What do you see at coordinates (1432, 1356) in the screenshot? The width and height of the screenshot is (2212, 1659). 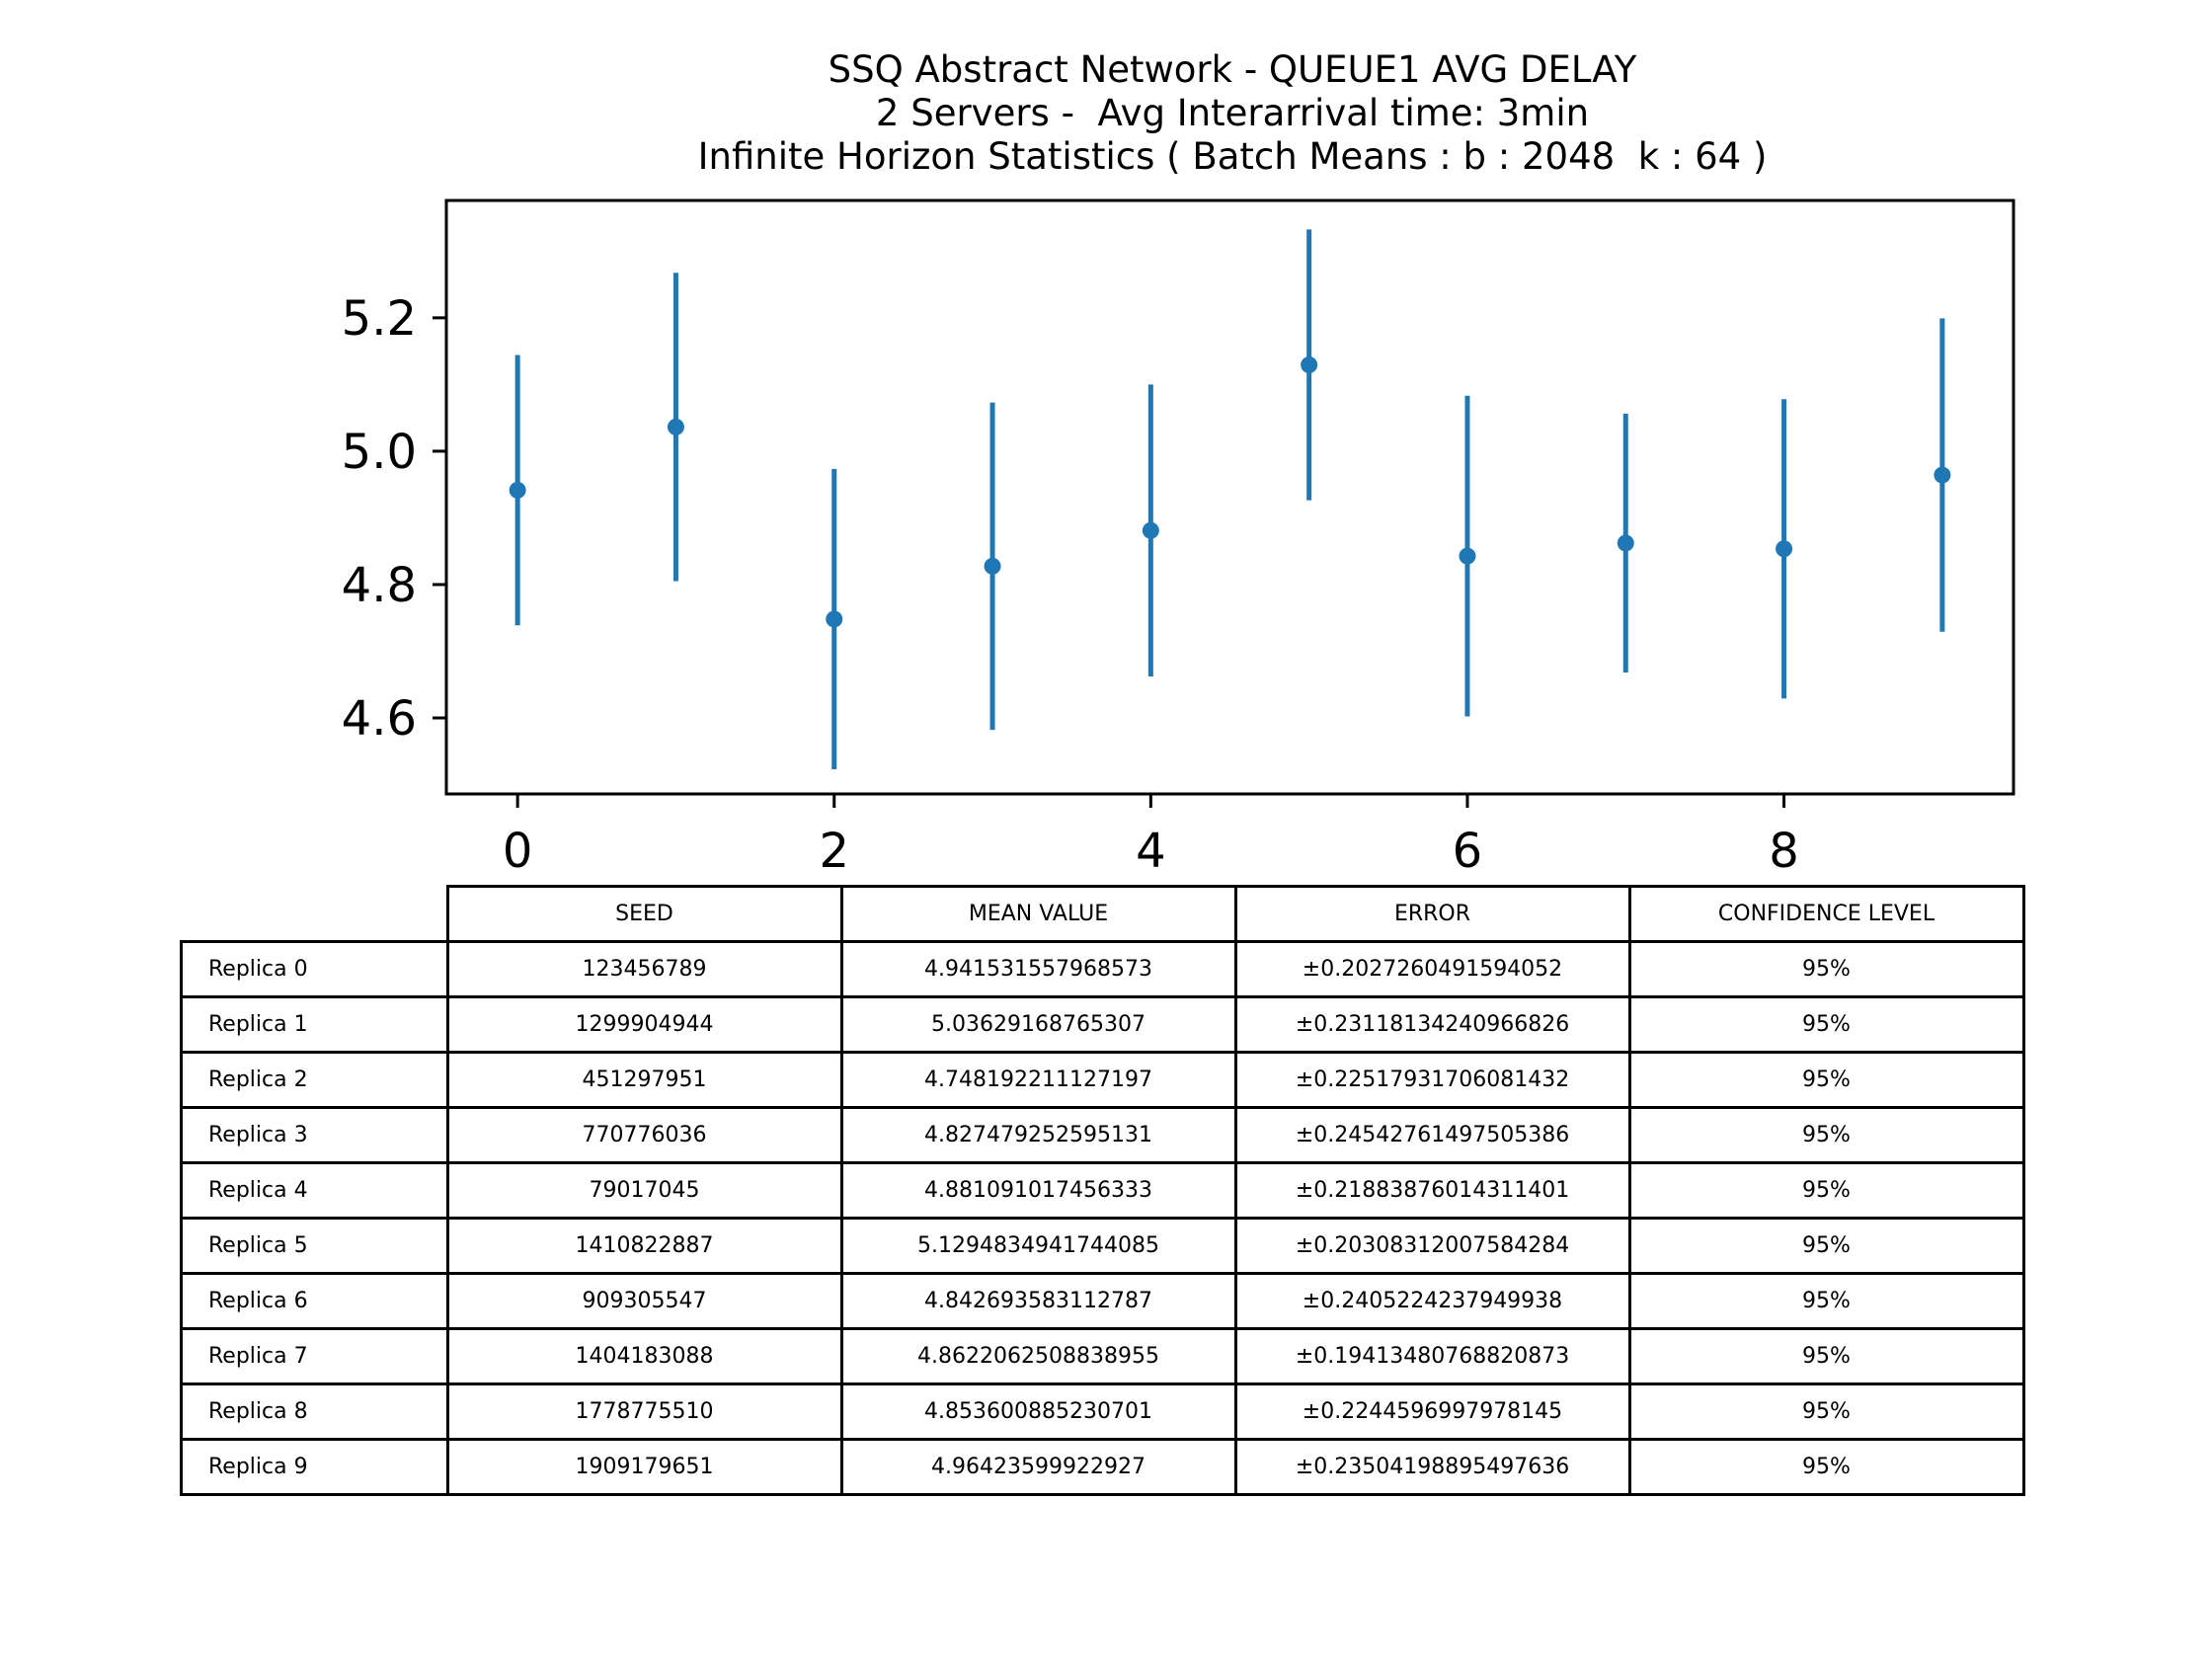 I see `error-cell: ±0.19413480768820873` at bounding box center [1432, 1356].